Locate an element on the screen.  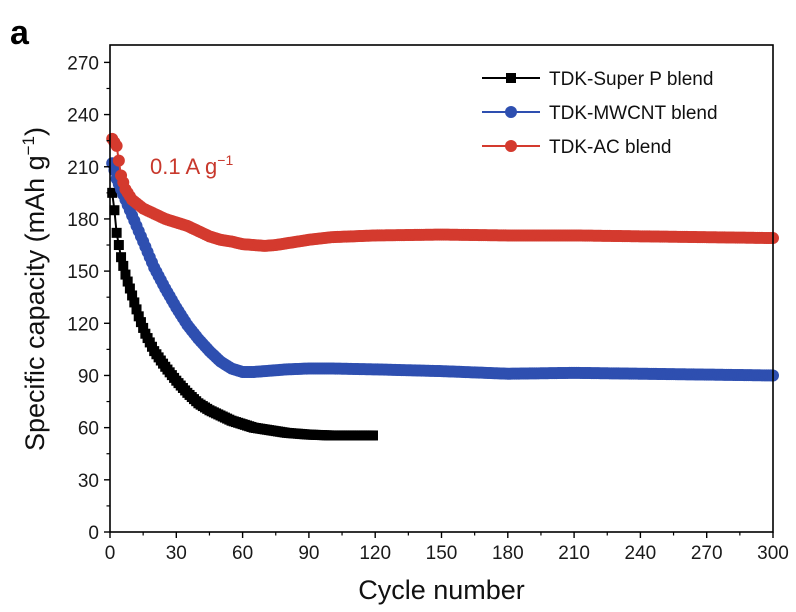
y-axis-title-sup: −1 is located at coordinates (28, 145).